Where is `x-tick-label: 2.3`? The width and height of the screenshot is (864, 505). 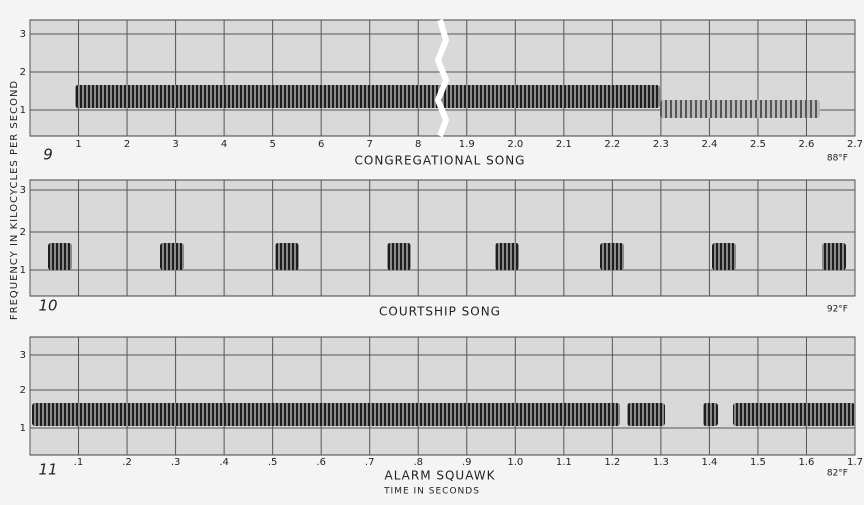 x-tick-label: 2.3 is located at coordinates (661, 144).